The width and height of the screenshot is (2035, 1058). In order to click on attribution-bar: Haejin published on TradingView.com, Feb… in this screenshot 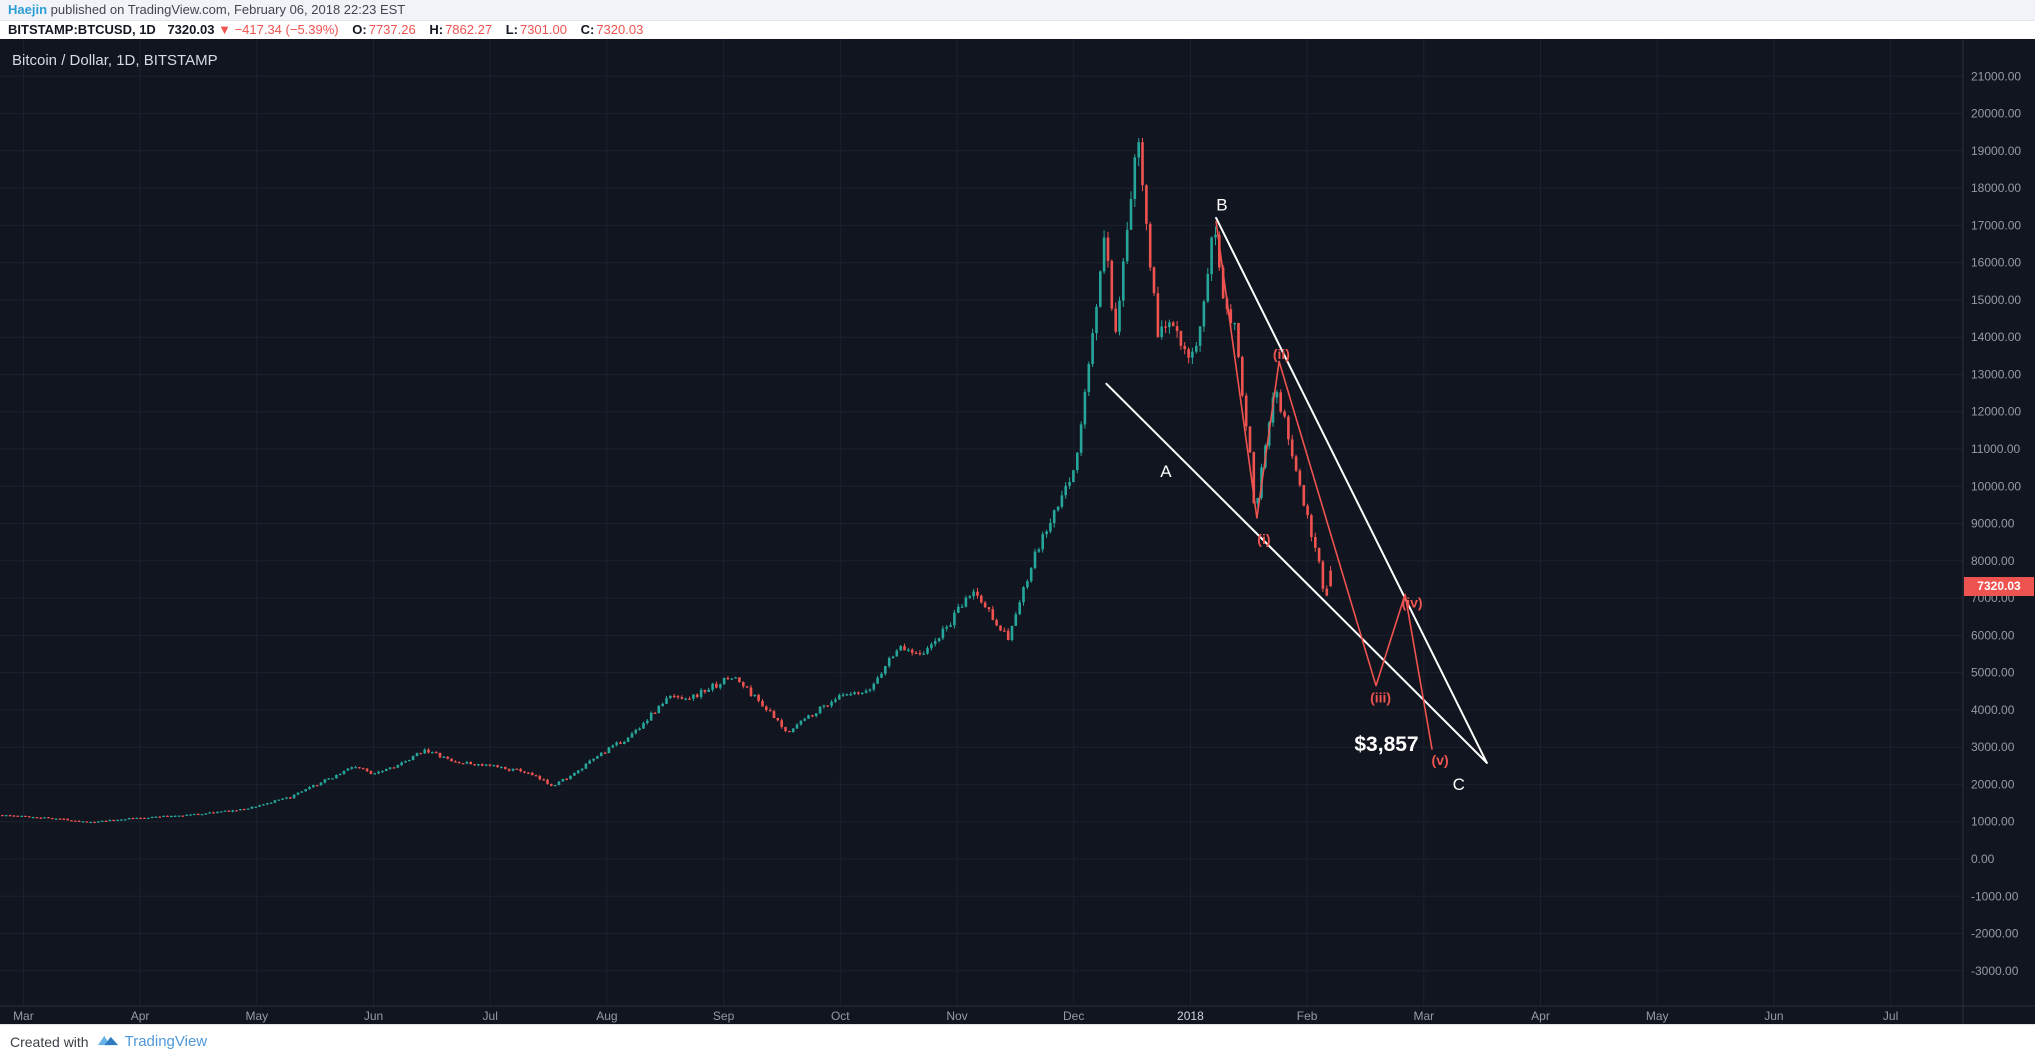, I will do `click(1017, 10)`.